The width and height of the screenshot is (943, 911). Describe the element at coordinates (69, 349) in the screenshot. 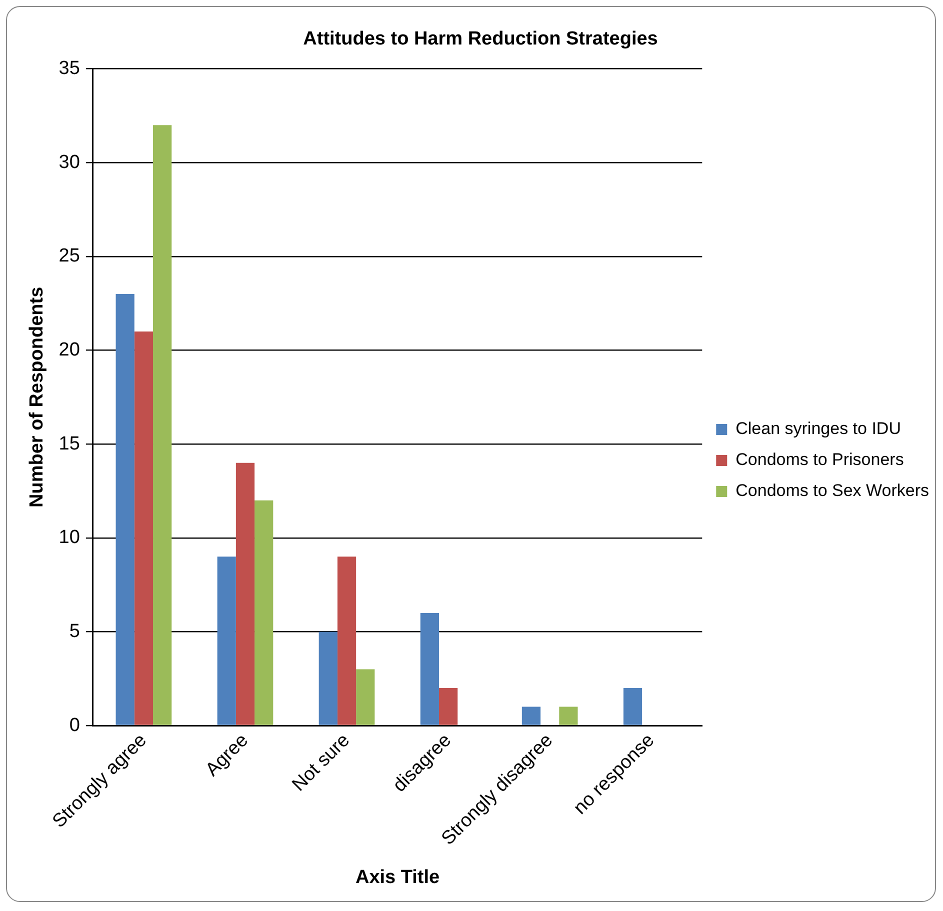

I see `y-tick-label: 20` at that location.